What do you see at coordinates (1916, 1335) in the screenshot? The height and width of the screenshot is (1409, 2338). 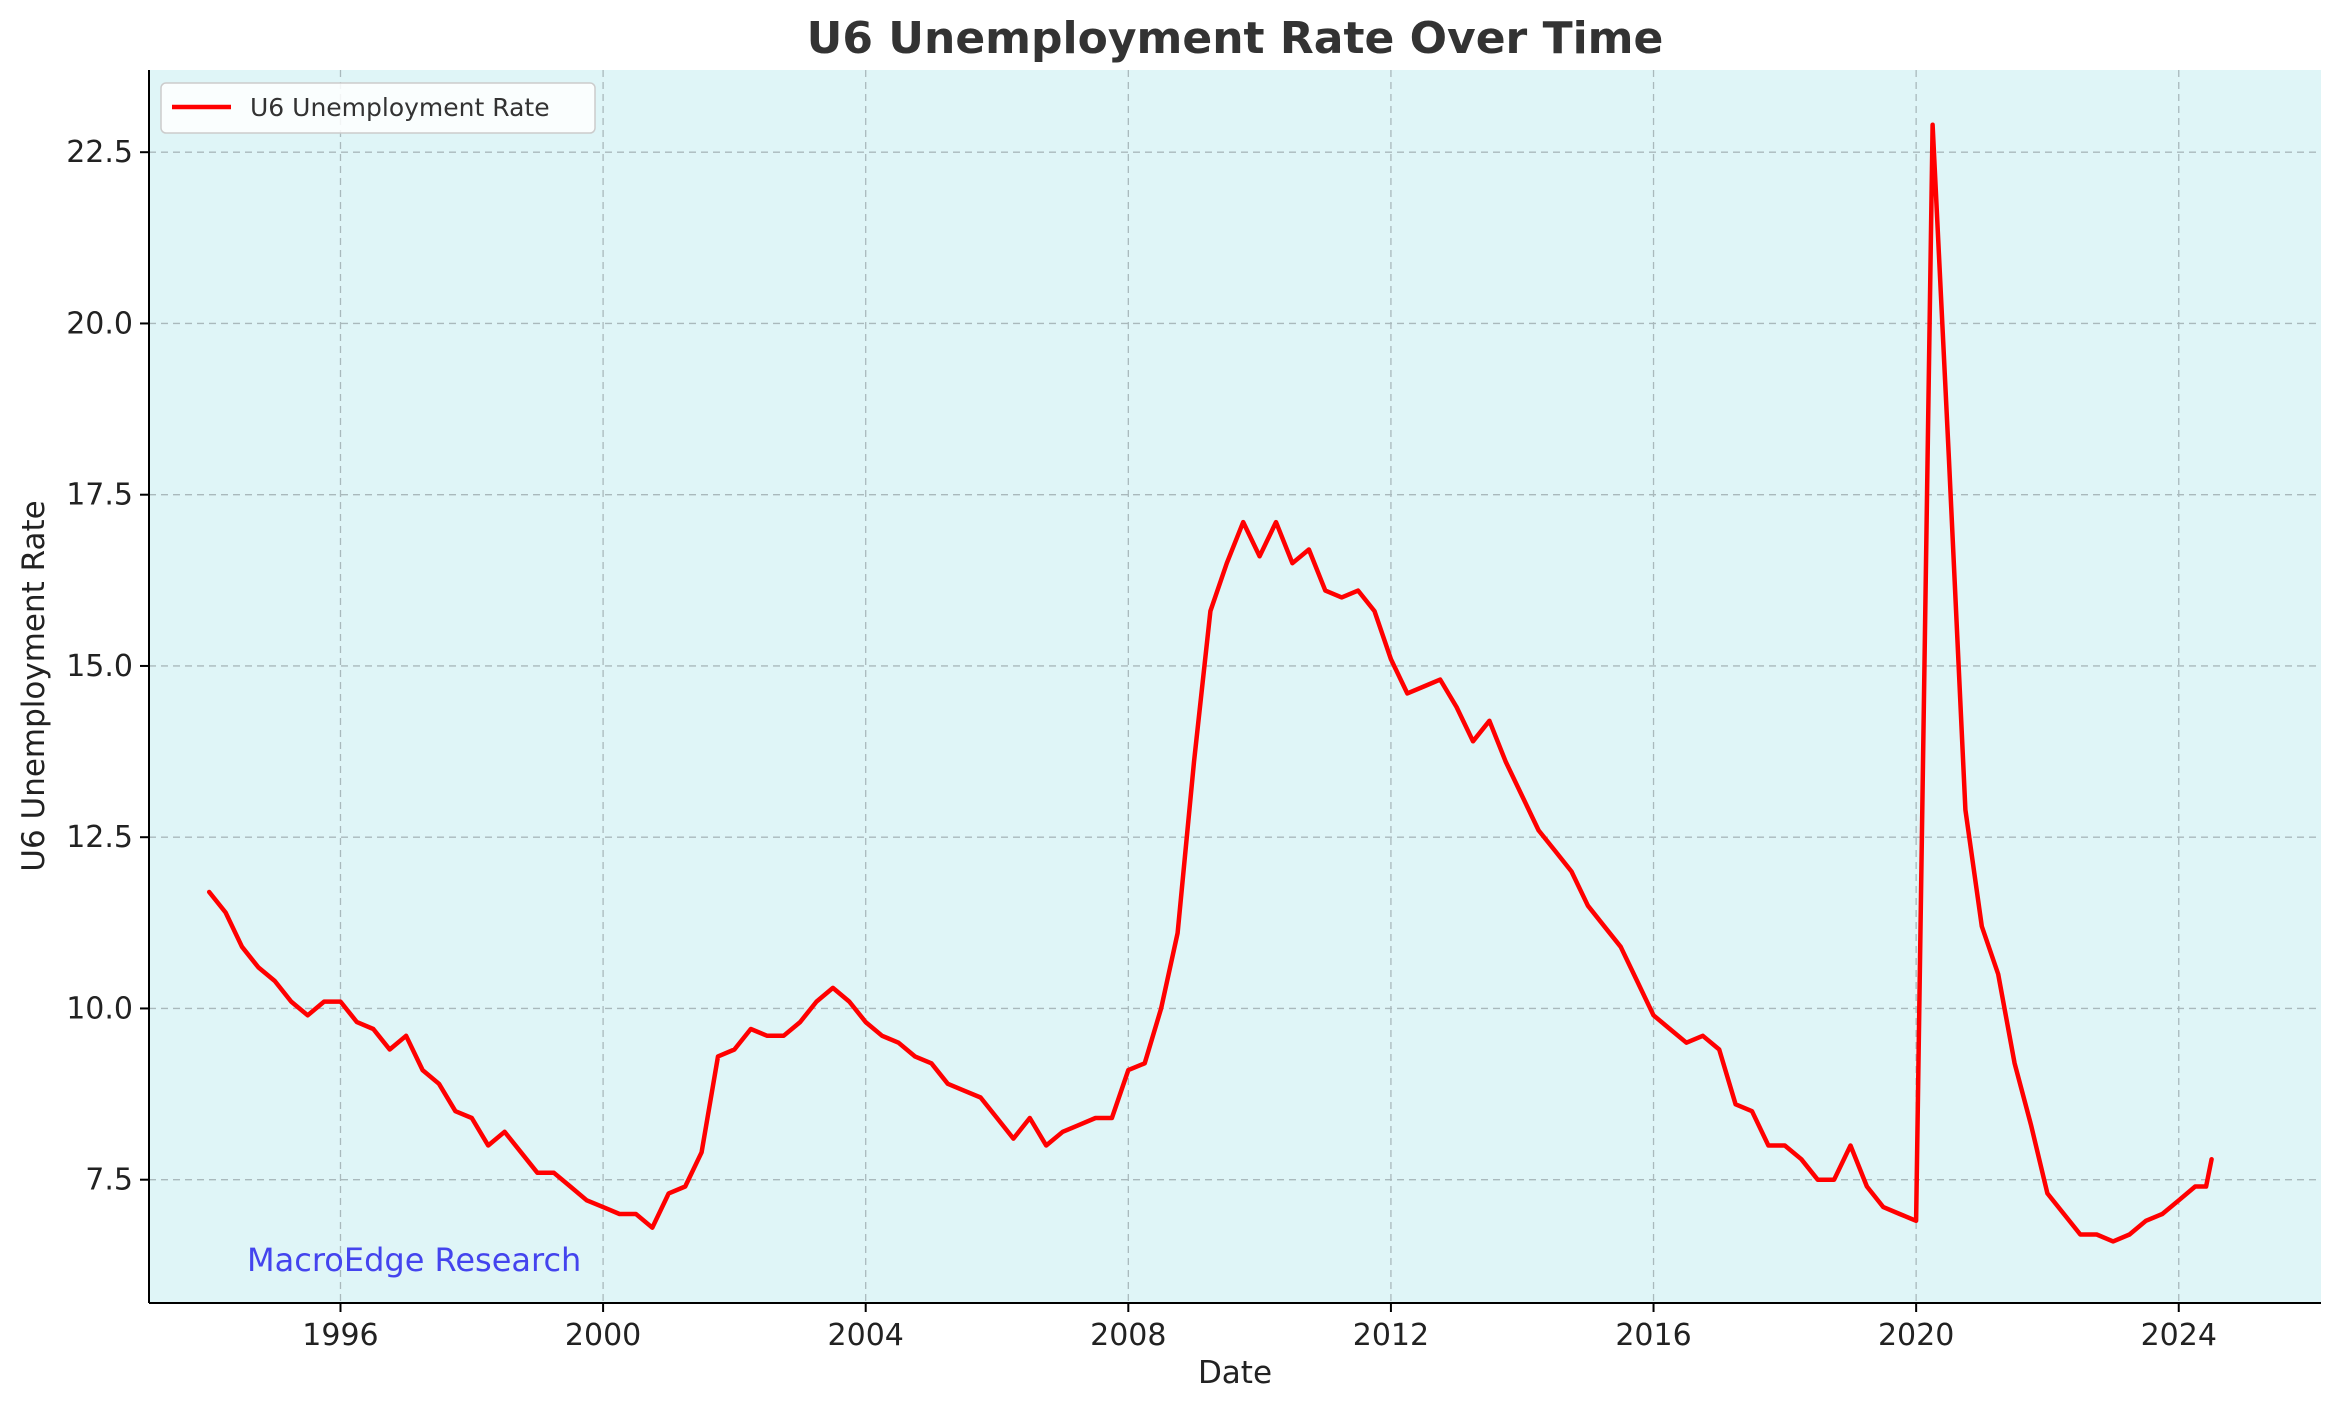 I see `x-tick-label: 2020` at bounding box center [1916, 1335].